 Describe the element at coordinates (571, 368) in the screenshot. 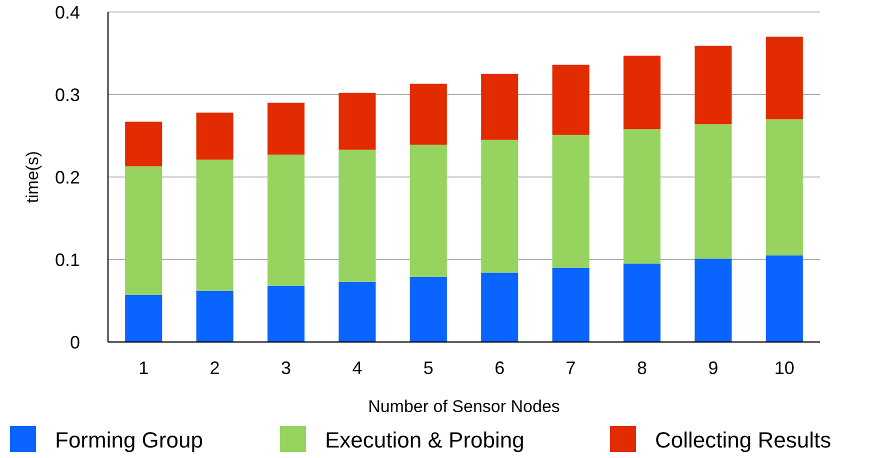

I see `x-tick-label: 7` at that location.